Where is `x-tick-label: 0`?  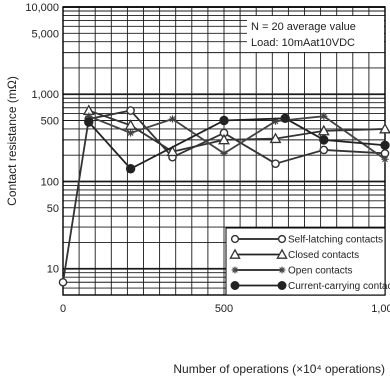
x-tick-label: 0 is located at coordinates (63, 309).